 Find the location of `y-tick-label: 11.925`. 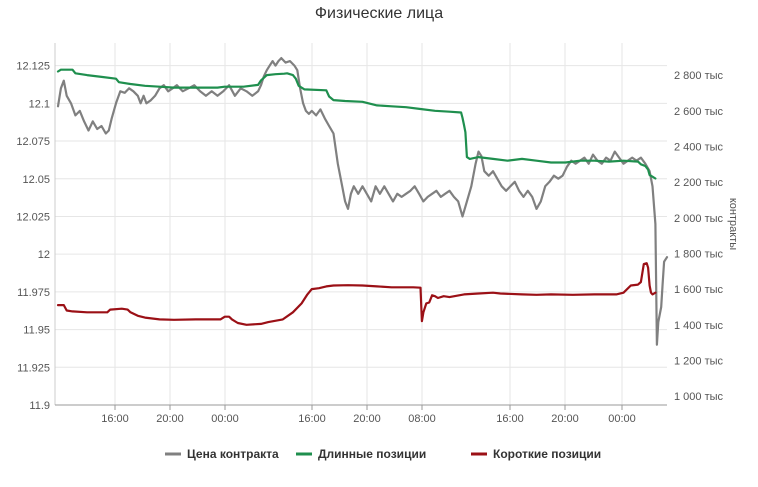

y-tick-label: 11.925 is located at coordinates (33, 368).